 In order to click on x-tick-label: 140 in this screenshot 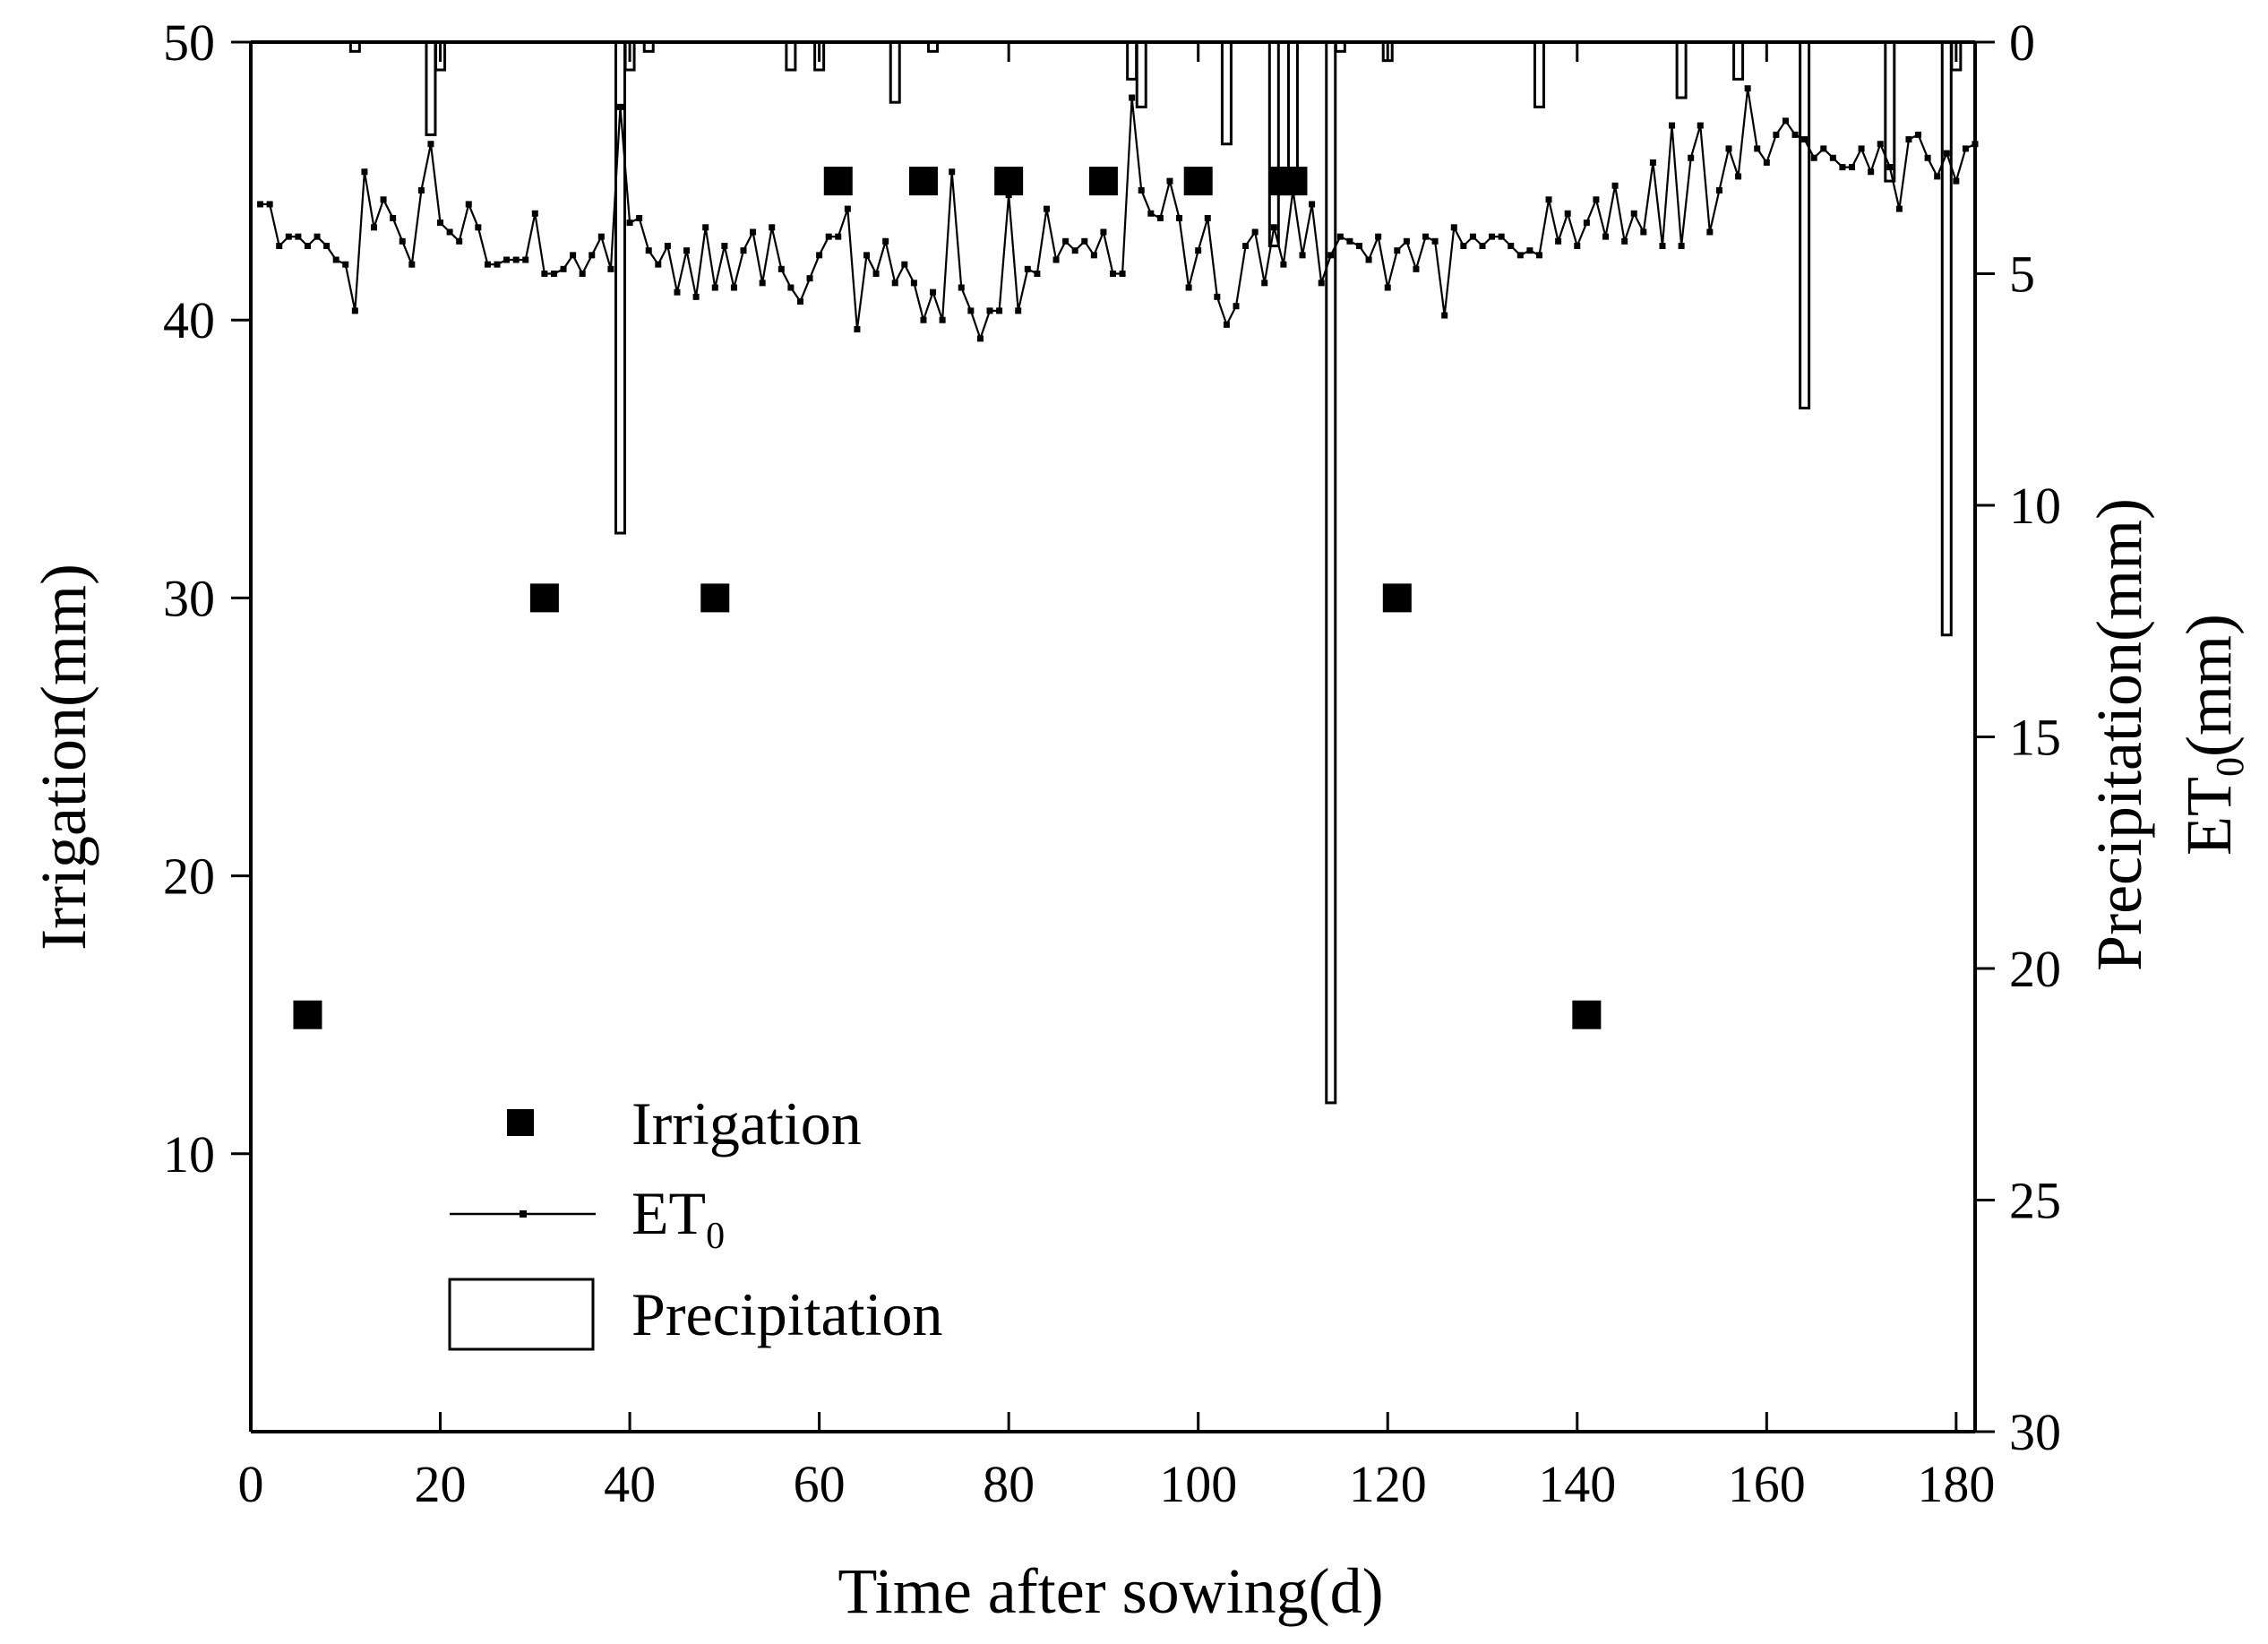, I will do `click(1577, 1484)`.